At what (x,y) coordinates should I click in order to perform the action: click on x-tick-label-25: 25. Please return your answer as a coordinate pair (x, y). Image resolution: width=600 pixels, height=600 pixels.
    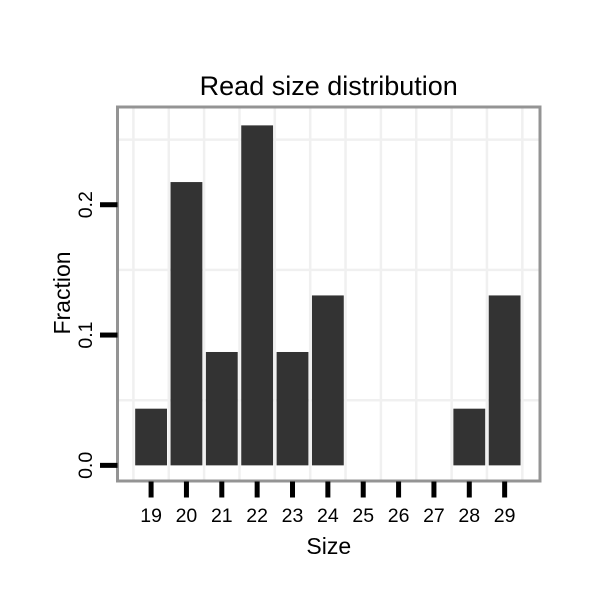
    Looking at the image, I should click on (363, 516).